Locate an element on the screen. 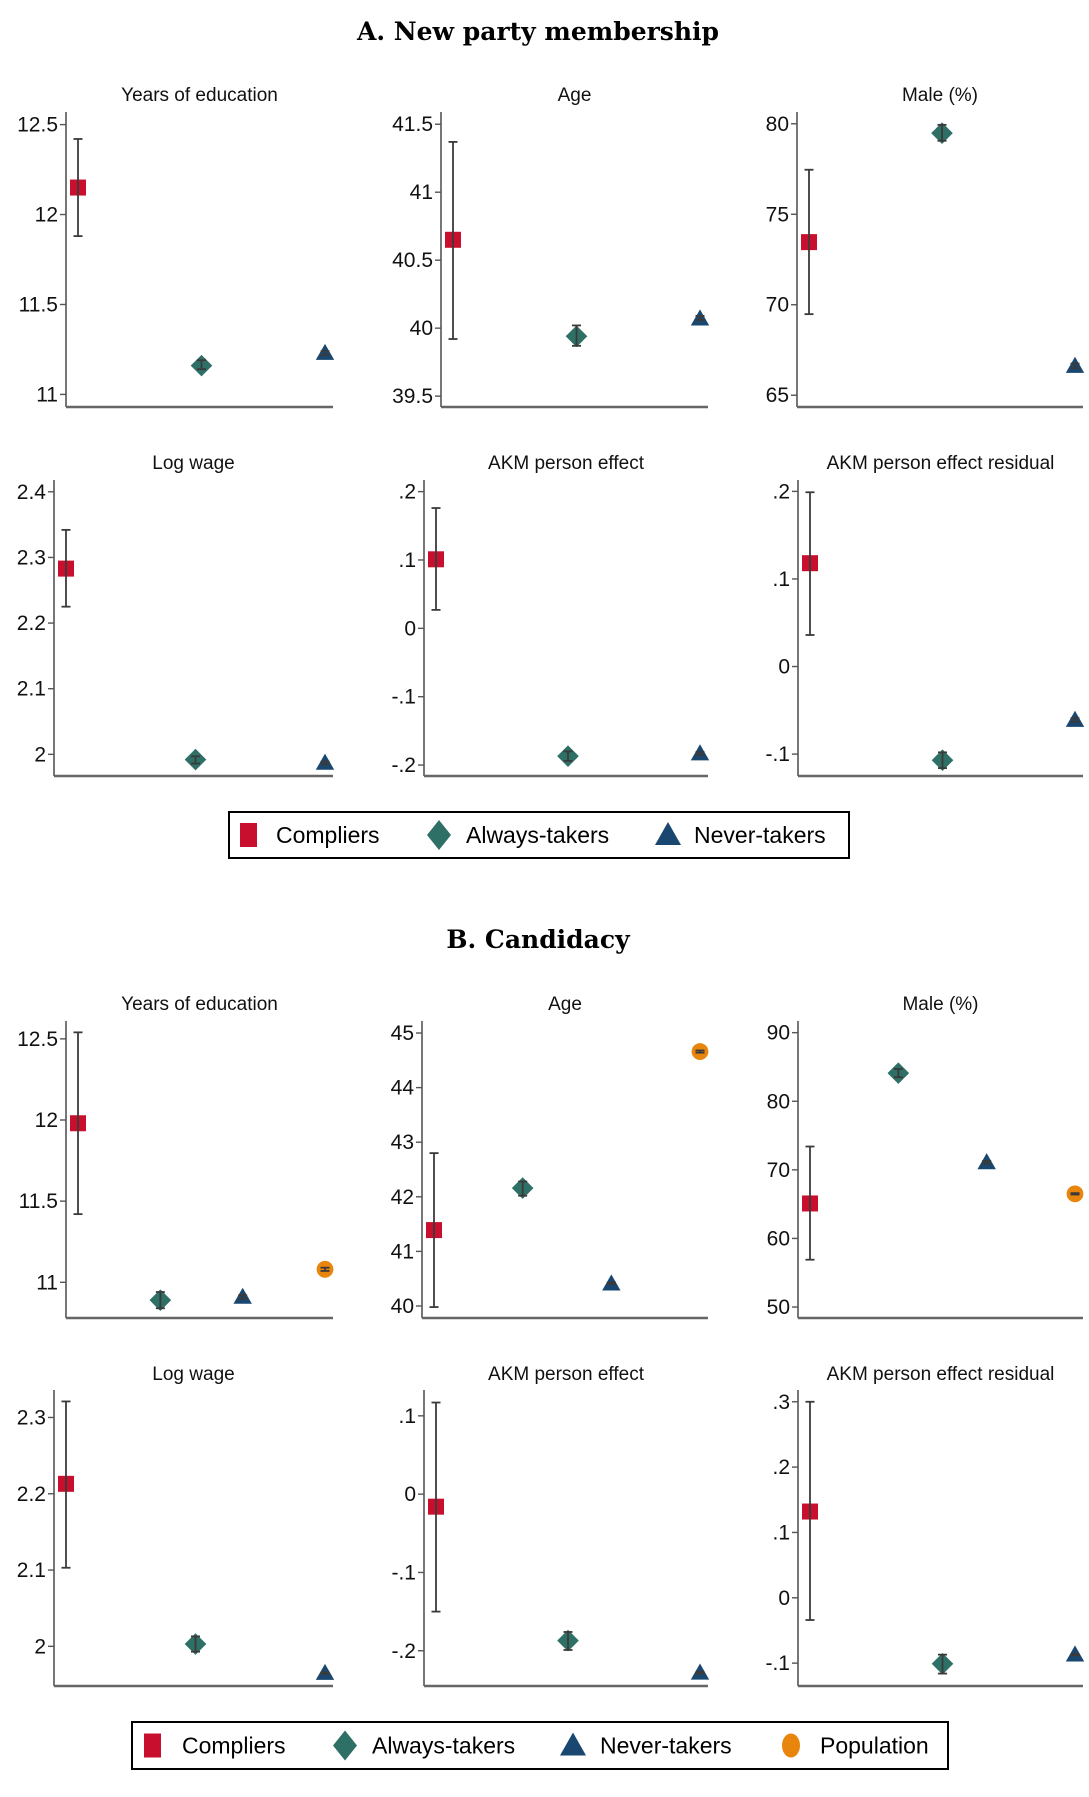  subplot-akm-person-effect: AKM person effect .1 0 -.1 -.2 is located at coordinates (550, 1526).